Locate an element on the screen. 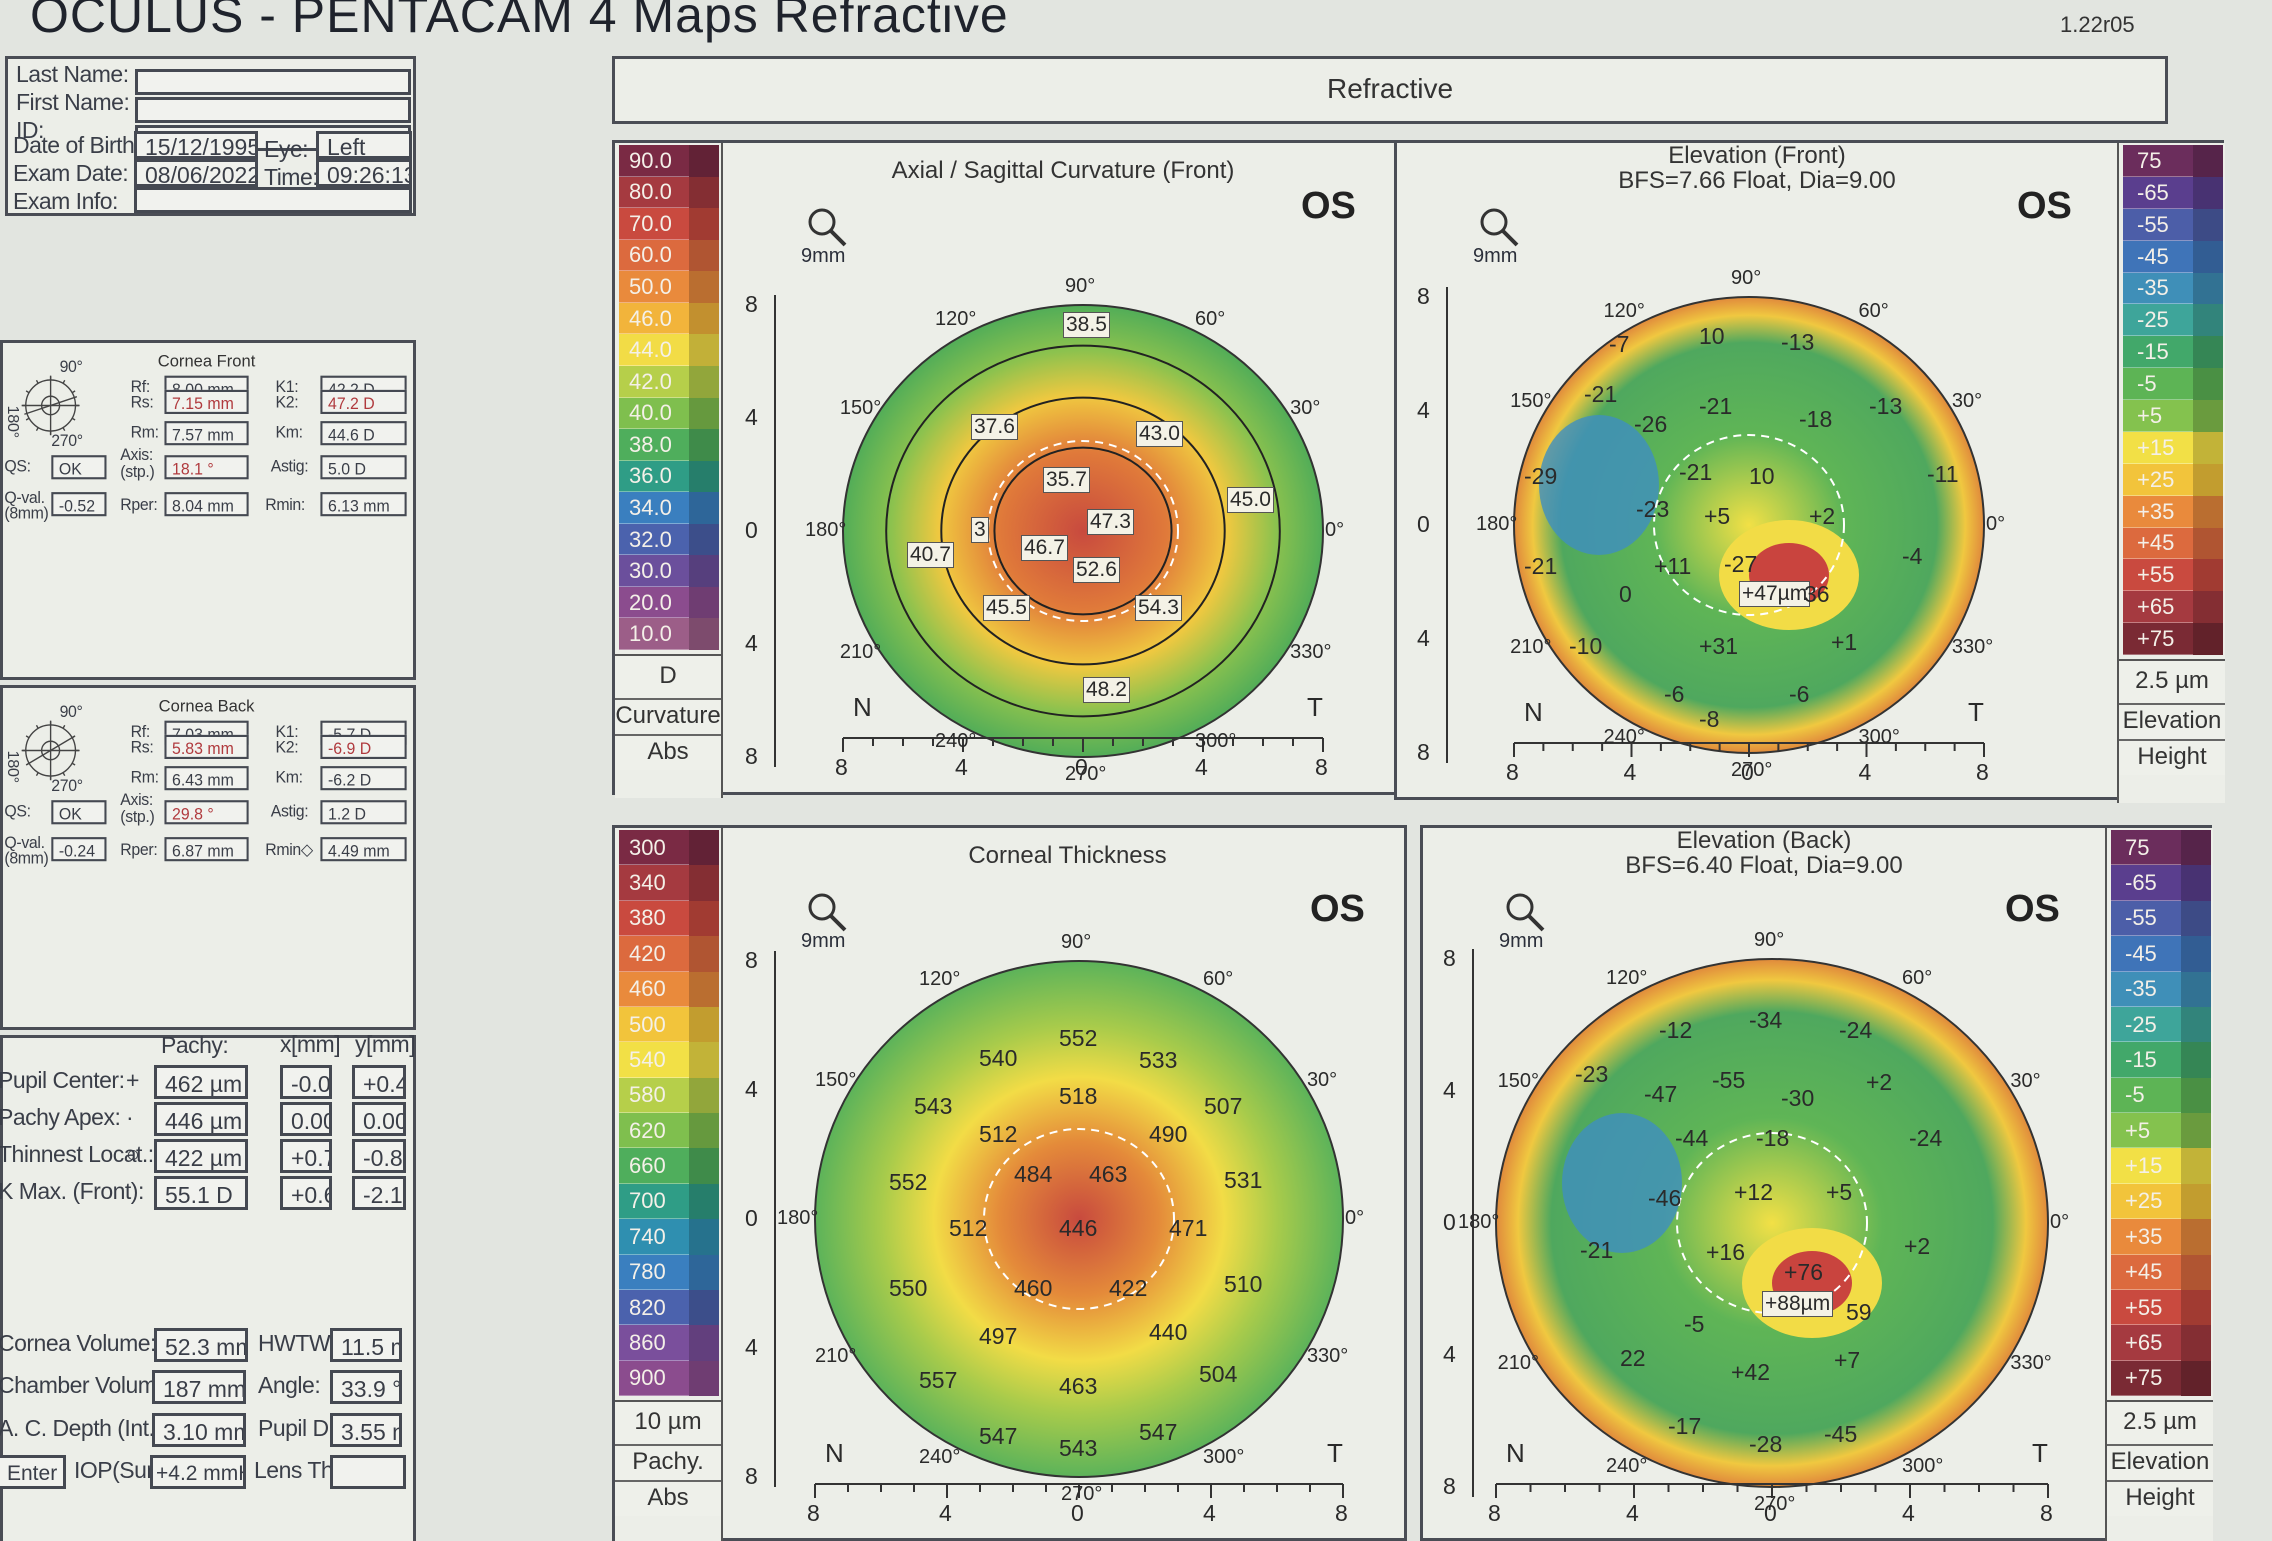 Image resolution: width=2272 pixels, height=1541 pixels. scale-value: 50.0 is located at coordinates (650, 287).